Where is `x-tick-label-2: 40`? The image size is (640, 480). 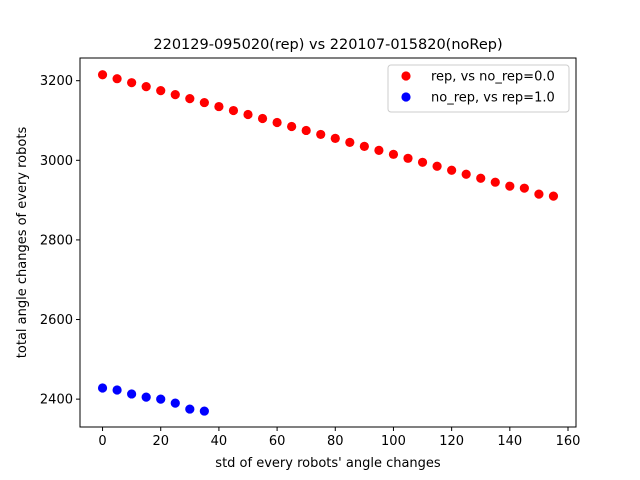
x-tick-label-2: 40 is located at coordinates (219, 441).